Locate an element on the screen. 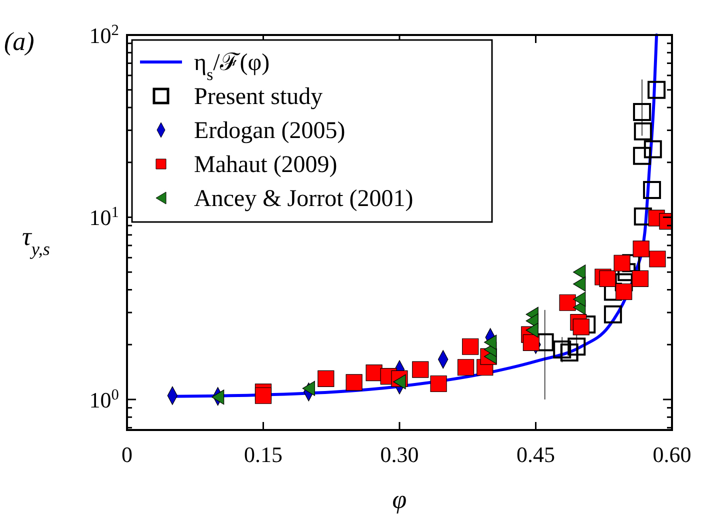 Image resolution: width=703 pixels, height=517 pixels. legend-label: η$_{s}$/ℱ(φ) is located at coordinates (232, 67).